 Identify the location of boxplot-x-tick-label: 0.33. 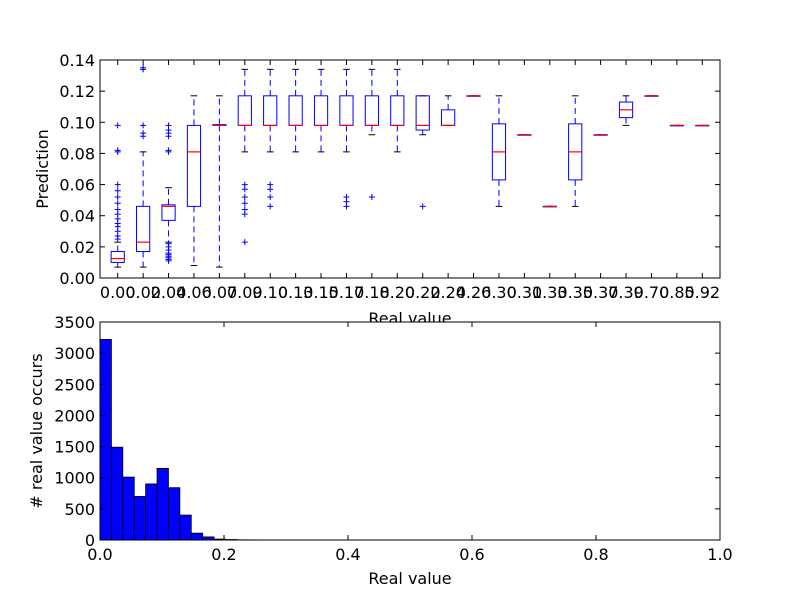
(550, 292).